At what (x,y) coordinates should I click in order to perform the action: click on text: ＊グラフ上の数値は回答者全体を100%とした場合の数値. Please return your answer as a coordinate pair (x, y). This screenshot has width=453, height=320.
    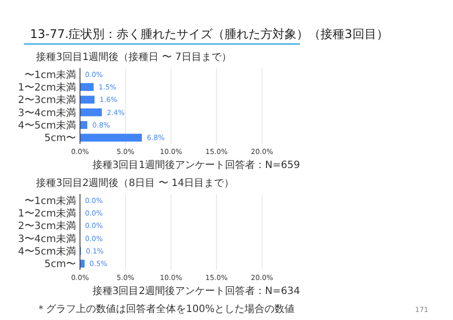
    Looking at the image, I should click on (165, 309).